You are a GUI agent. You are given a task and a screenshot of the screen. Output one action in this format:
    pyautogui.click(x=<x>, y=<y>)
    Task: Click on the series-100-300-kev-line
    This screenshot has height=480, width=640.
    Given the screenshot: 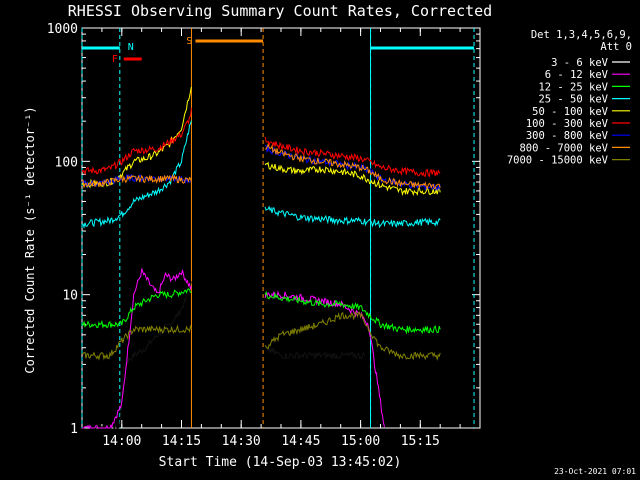 What is the action you would take?
    pyautogui.click(x=136, y=141)
    